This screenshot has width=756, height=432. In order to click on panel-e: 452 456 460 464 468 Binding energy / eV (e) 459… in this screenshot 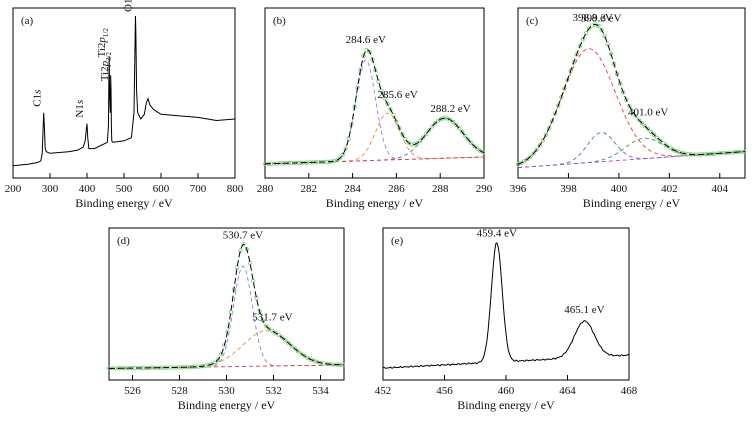, I will do `click(506, 319)`.